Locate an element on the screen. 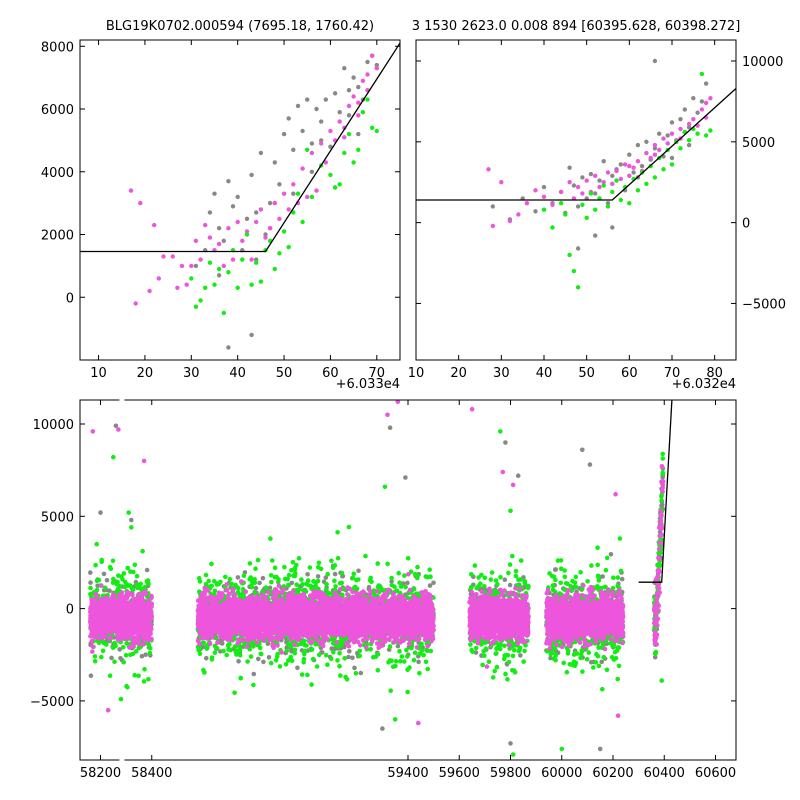 The width and height of the screenshot is (800, 800). x-tick-label: 20 is located at coordinates (458, 373).